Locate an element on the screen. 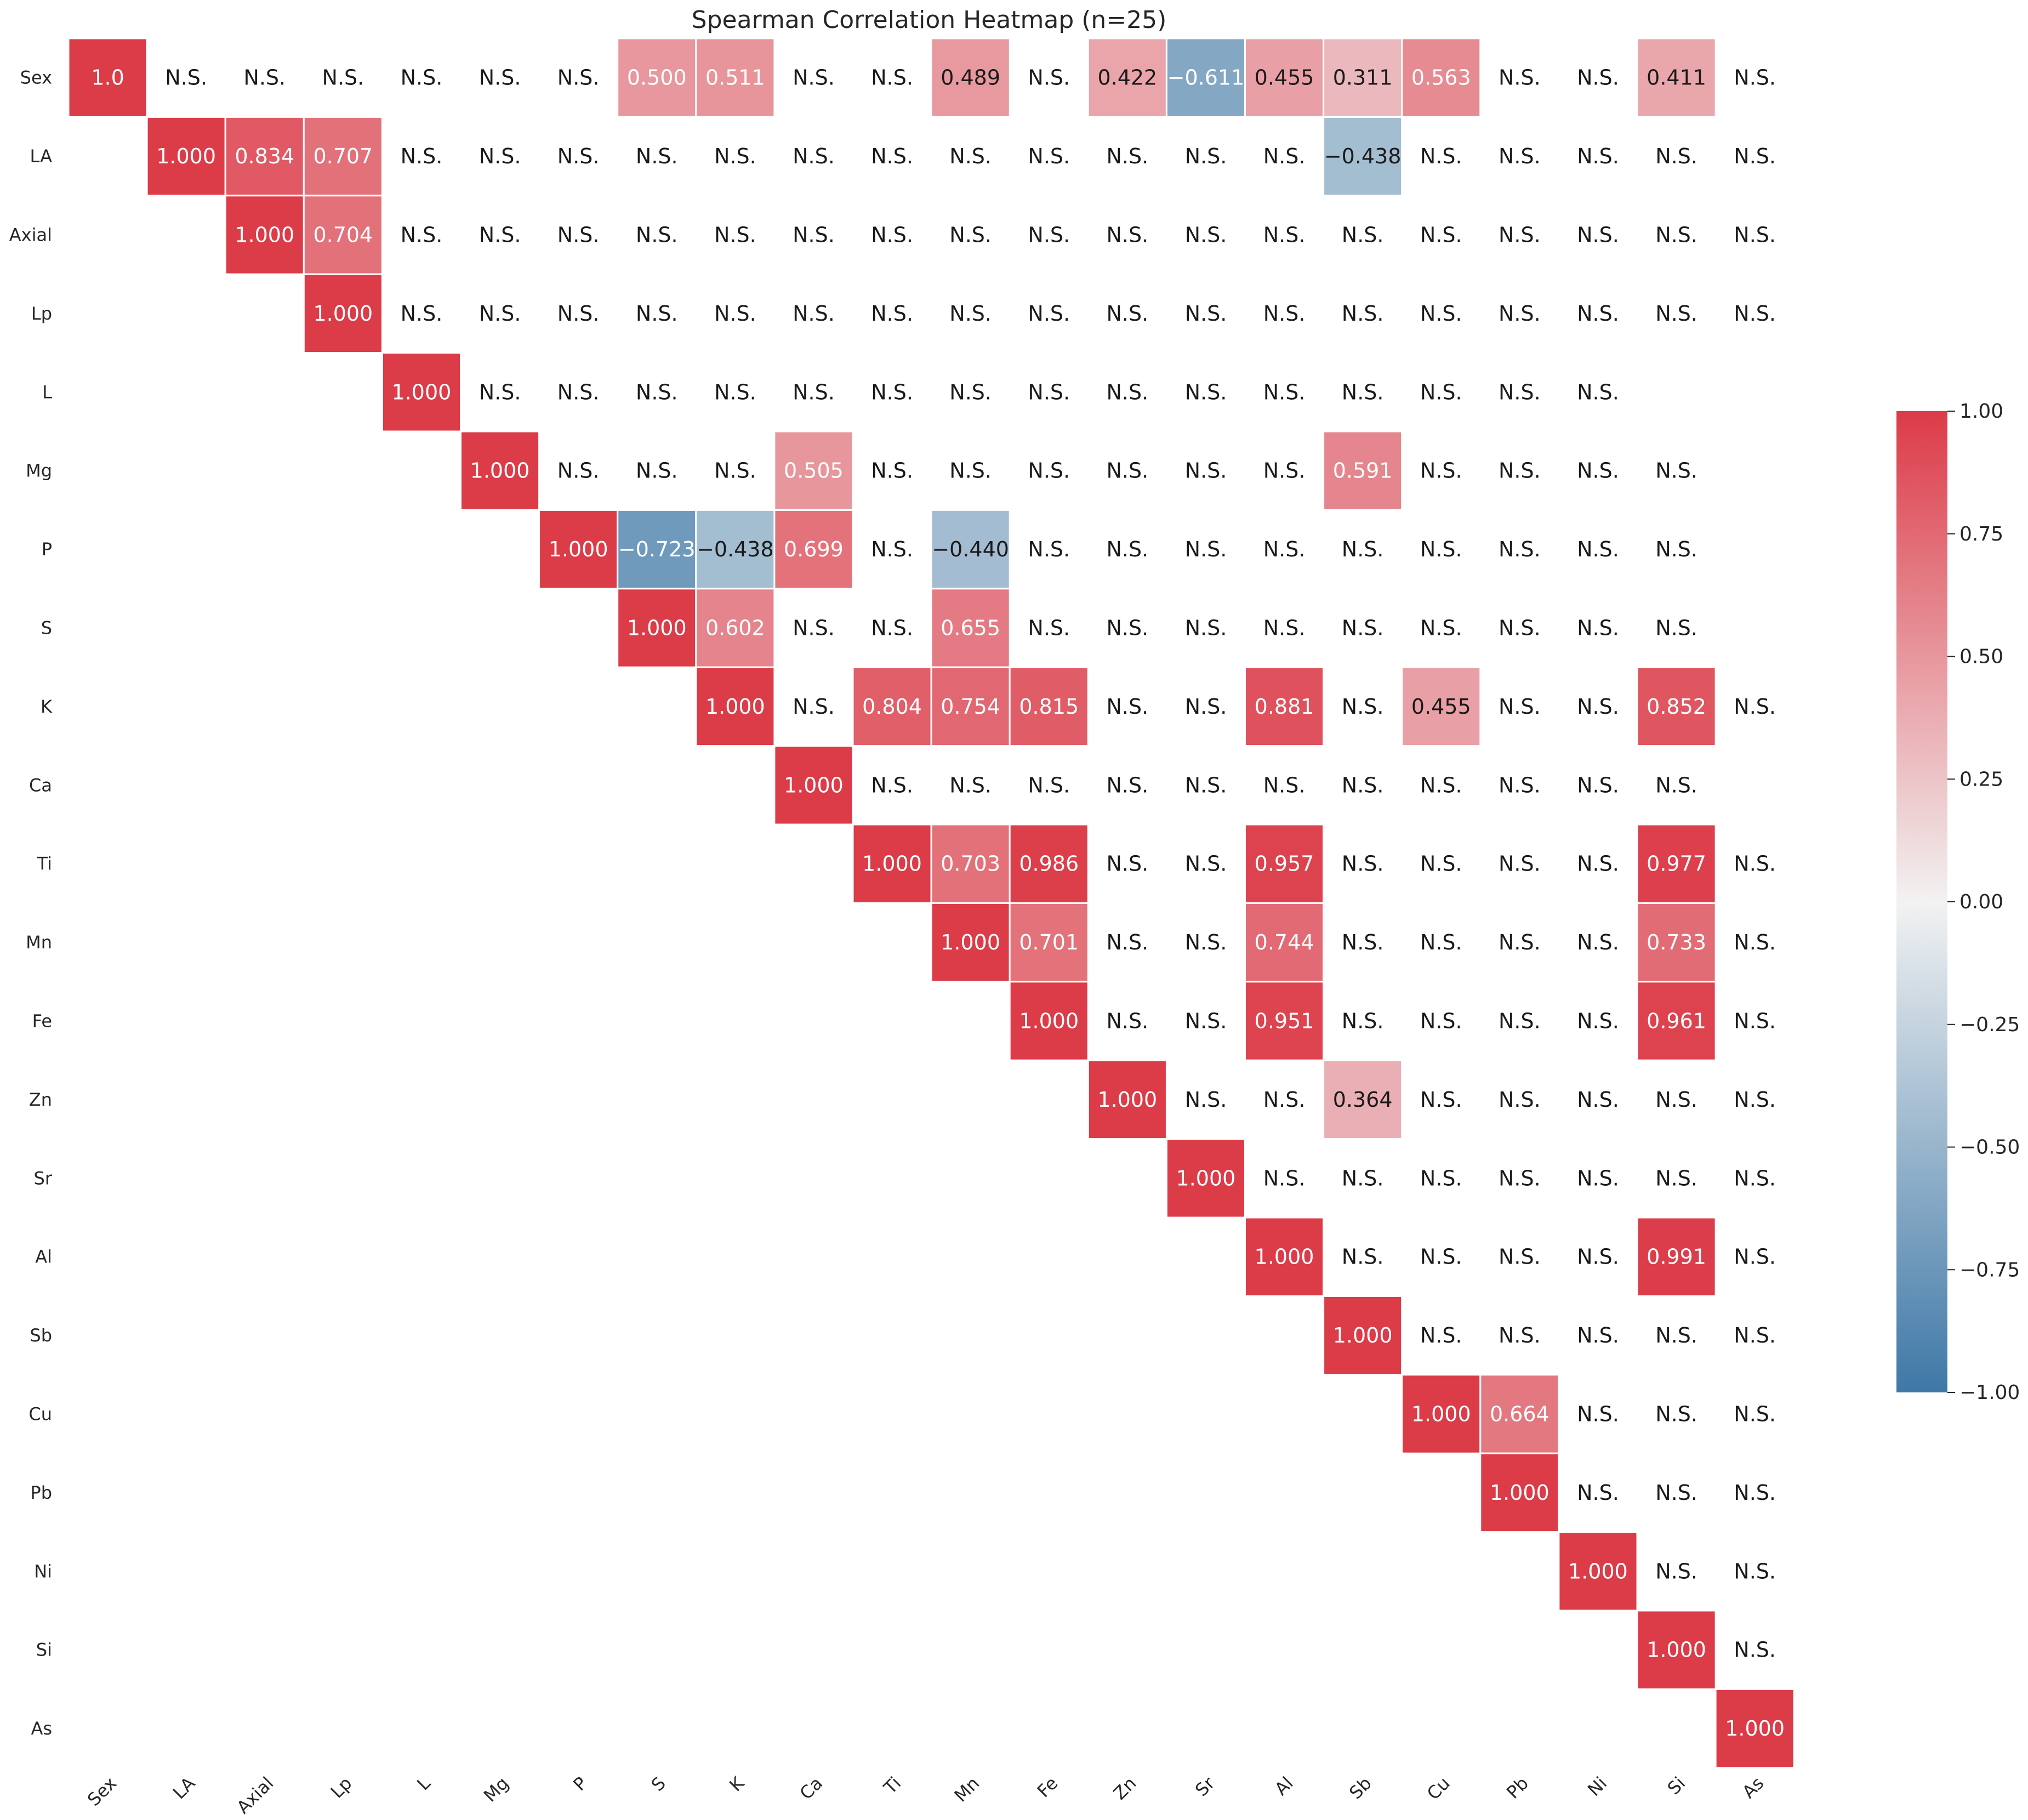  row-label: K is located at coordinates (47, 707).